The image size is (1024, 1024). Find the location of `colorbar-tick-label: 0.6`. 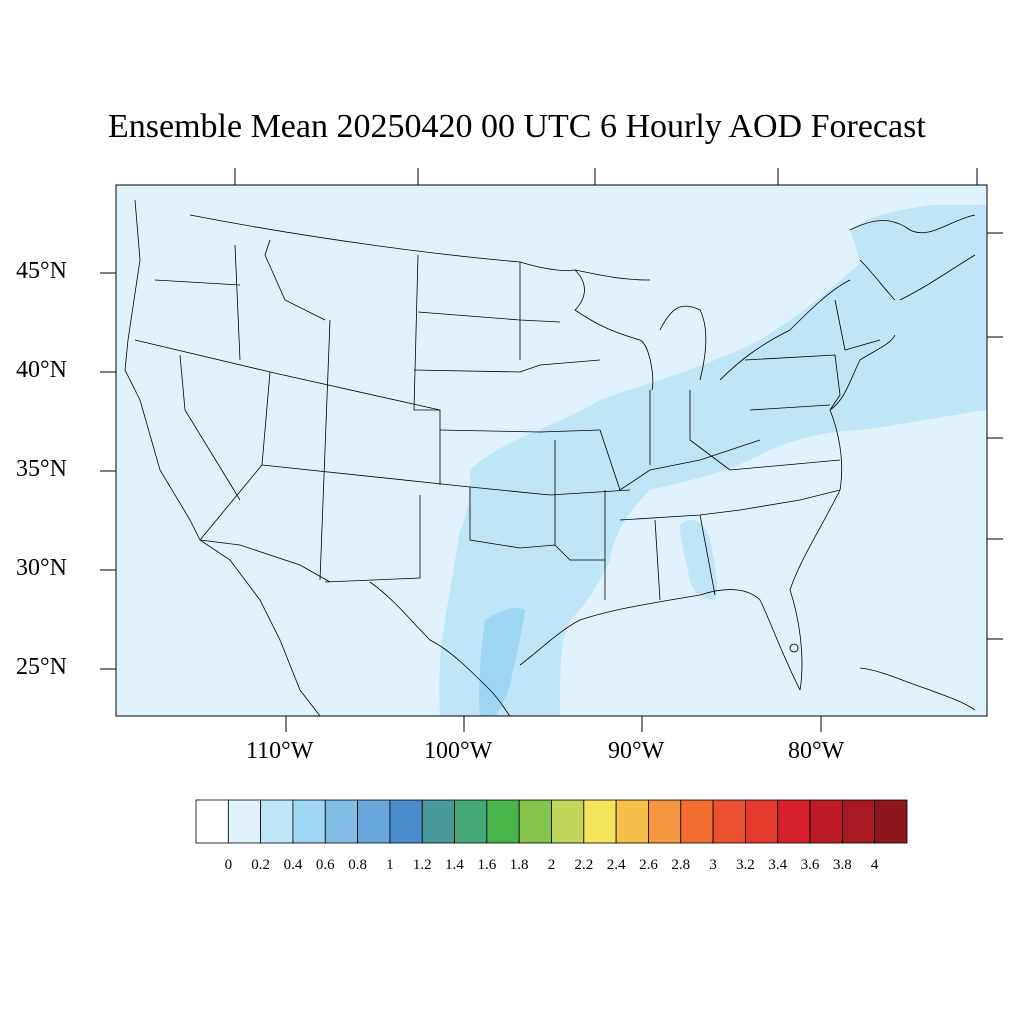

colorbar-tick-label: 0.6 is located at coordinates (325, 865).